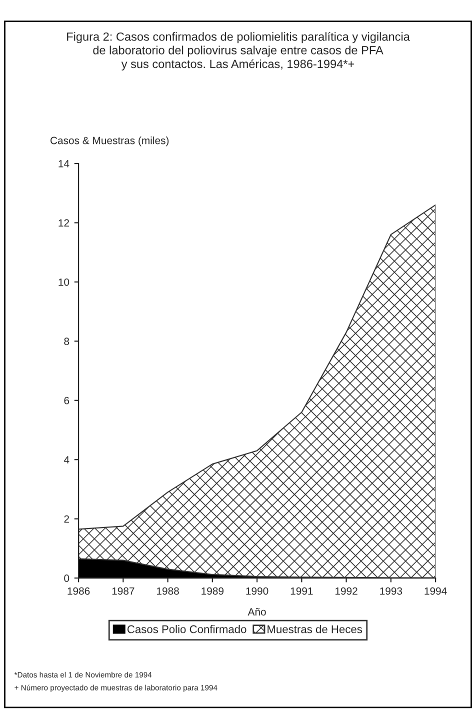 Image resolution: width=476 pixels, height=711 pixels. Describe the element at coordinates (79, 591) in the screenshot. I see `x-tick-label: 1986` at that location.